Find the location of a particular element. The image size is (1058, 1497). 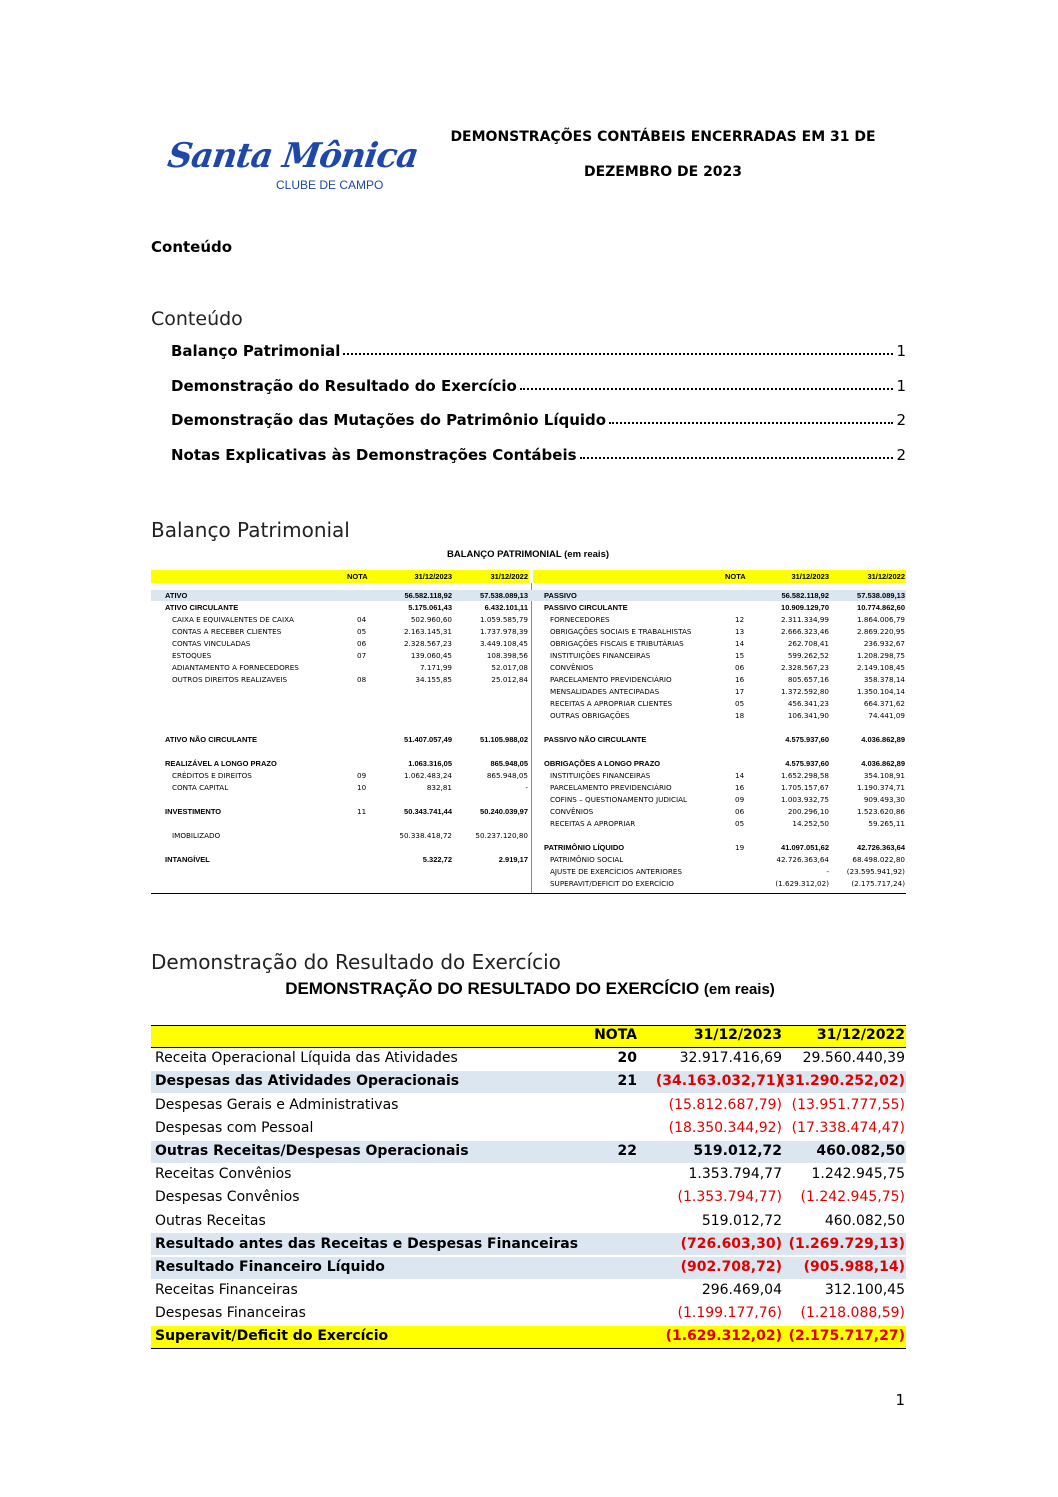

row-value: 1.652.298,58 is located at coordinates (804, 775).